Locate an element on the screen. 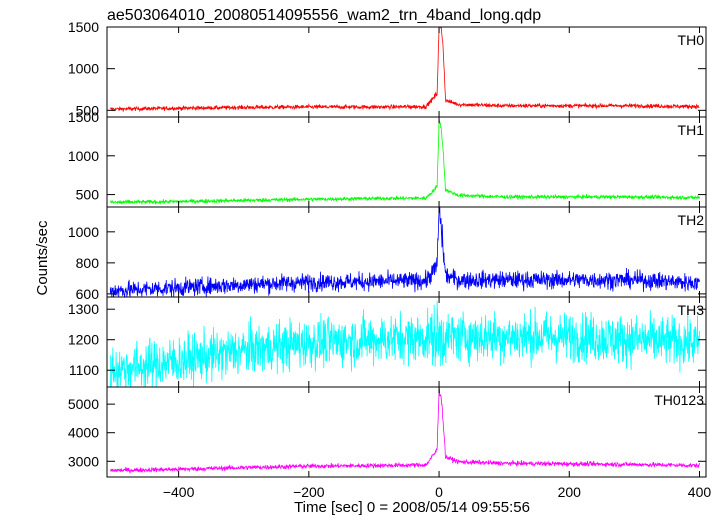 The image size is (719, 516). x-tick-label: 0 is located at coordinates (439, 492).